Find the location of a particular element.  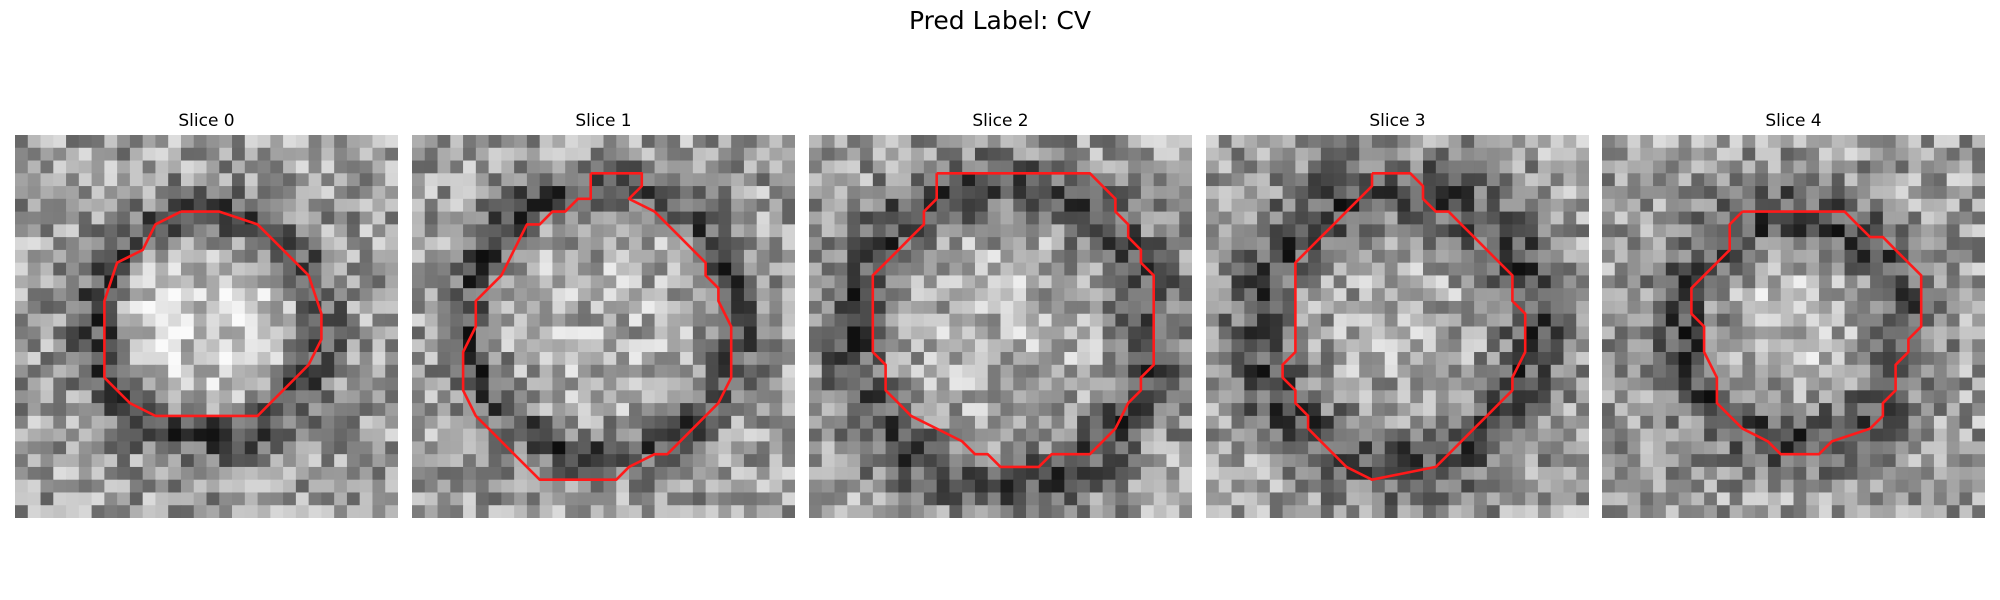

slice-title: Slice 4 is located at coordinates (1793, 122).